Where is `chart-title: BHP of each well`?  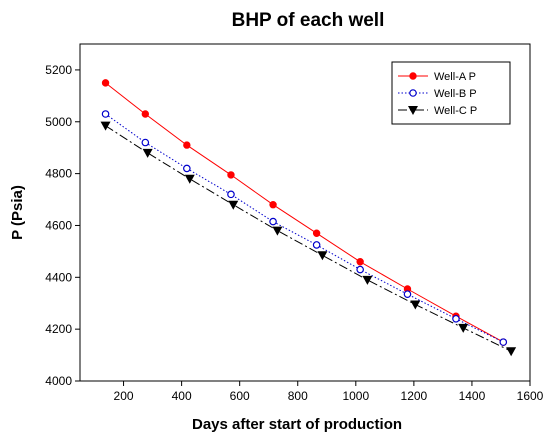 chart-title: BHP of each well is located at coordinates (308, 20).